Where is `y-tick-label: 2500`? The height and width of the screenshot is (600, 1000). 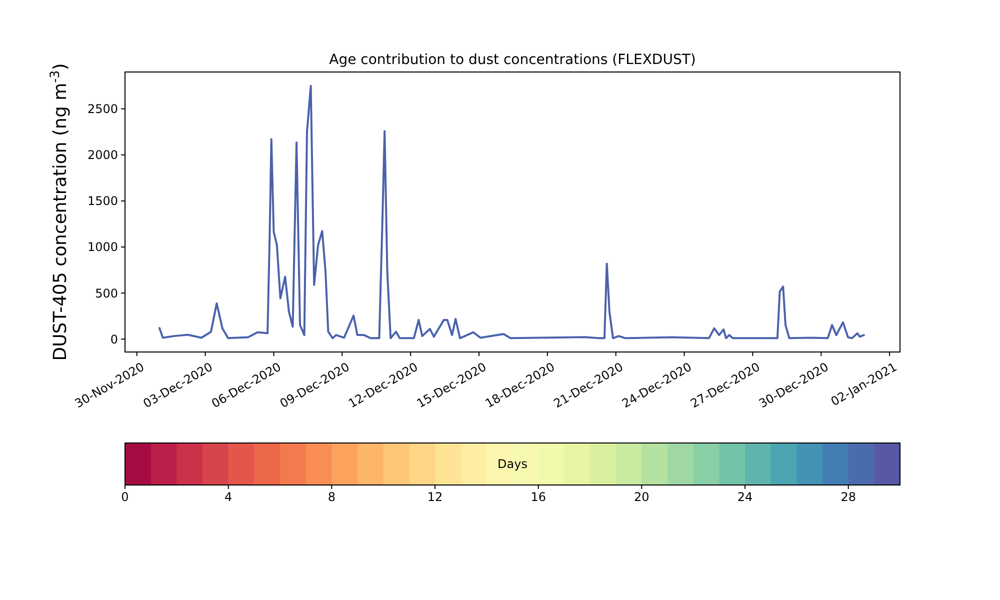 y-tick-label: 2500 is located at coordinates (102, 109).